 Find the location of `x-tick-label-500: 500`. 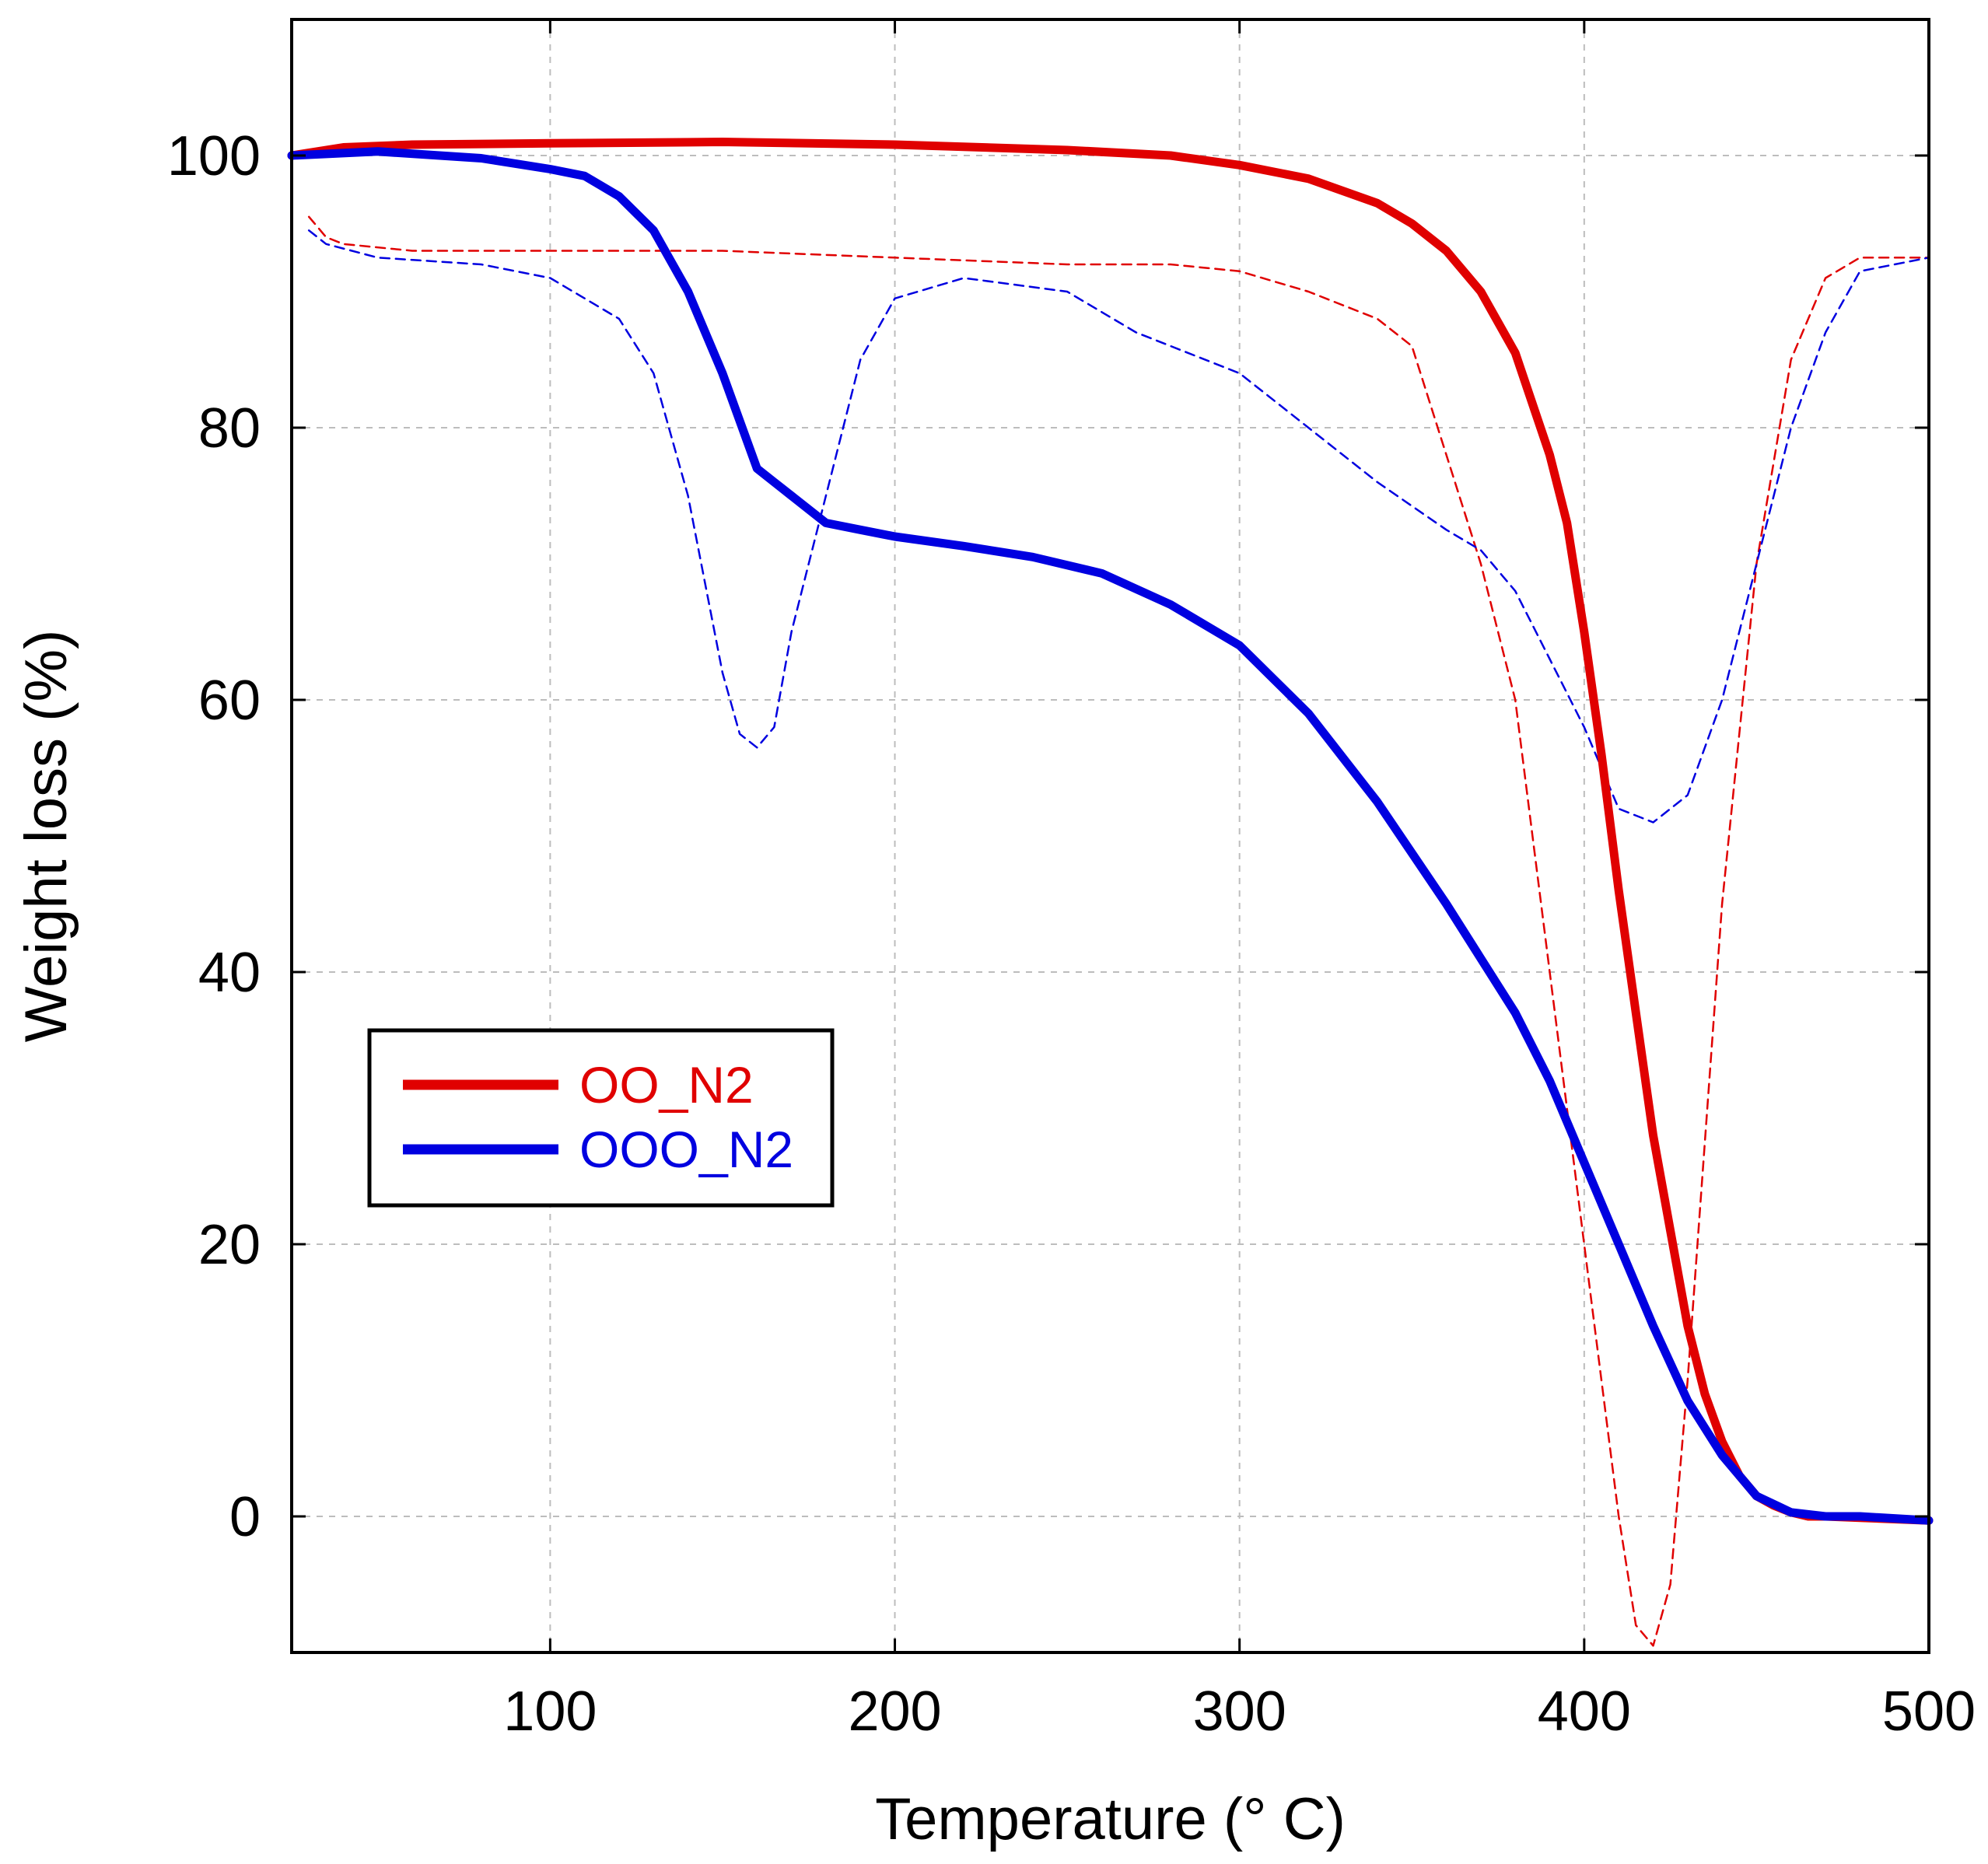

x-tick-label-500: 500 is located at coordinates (1929, 1712).